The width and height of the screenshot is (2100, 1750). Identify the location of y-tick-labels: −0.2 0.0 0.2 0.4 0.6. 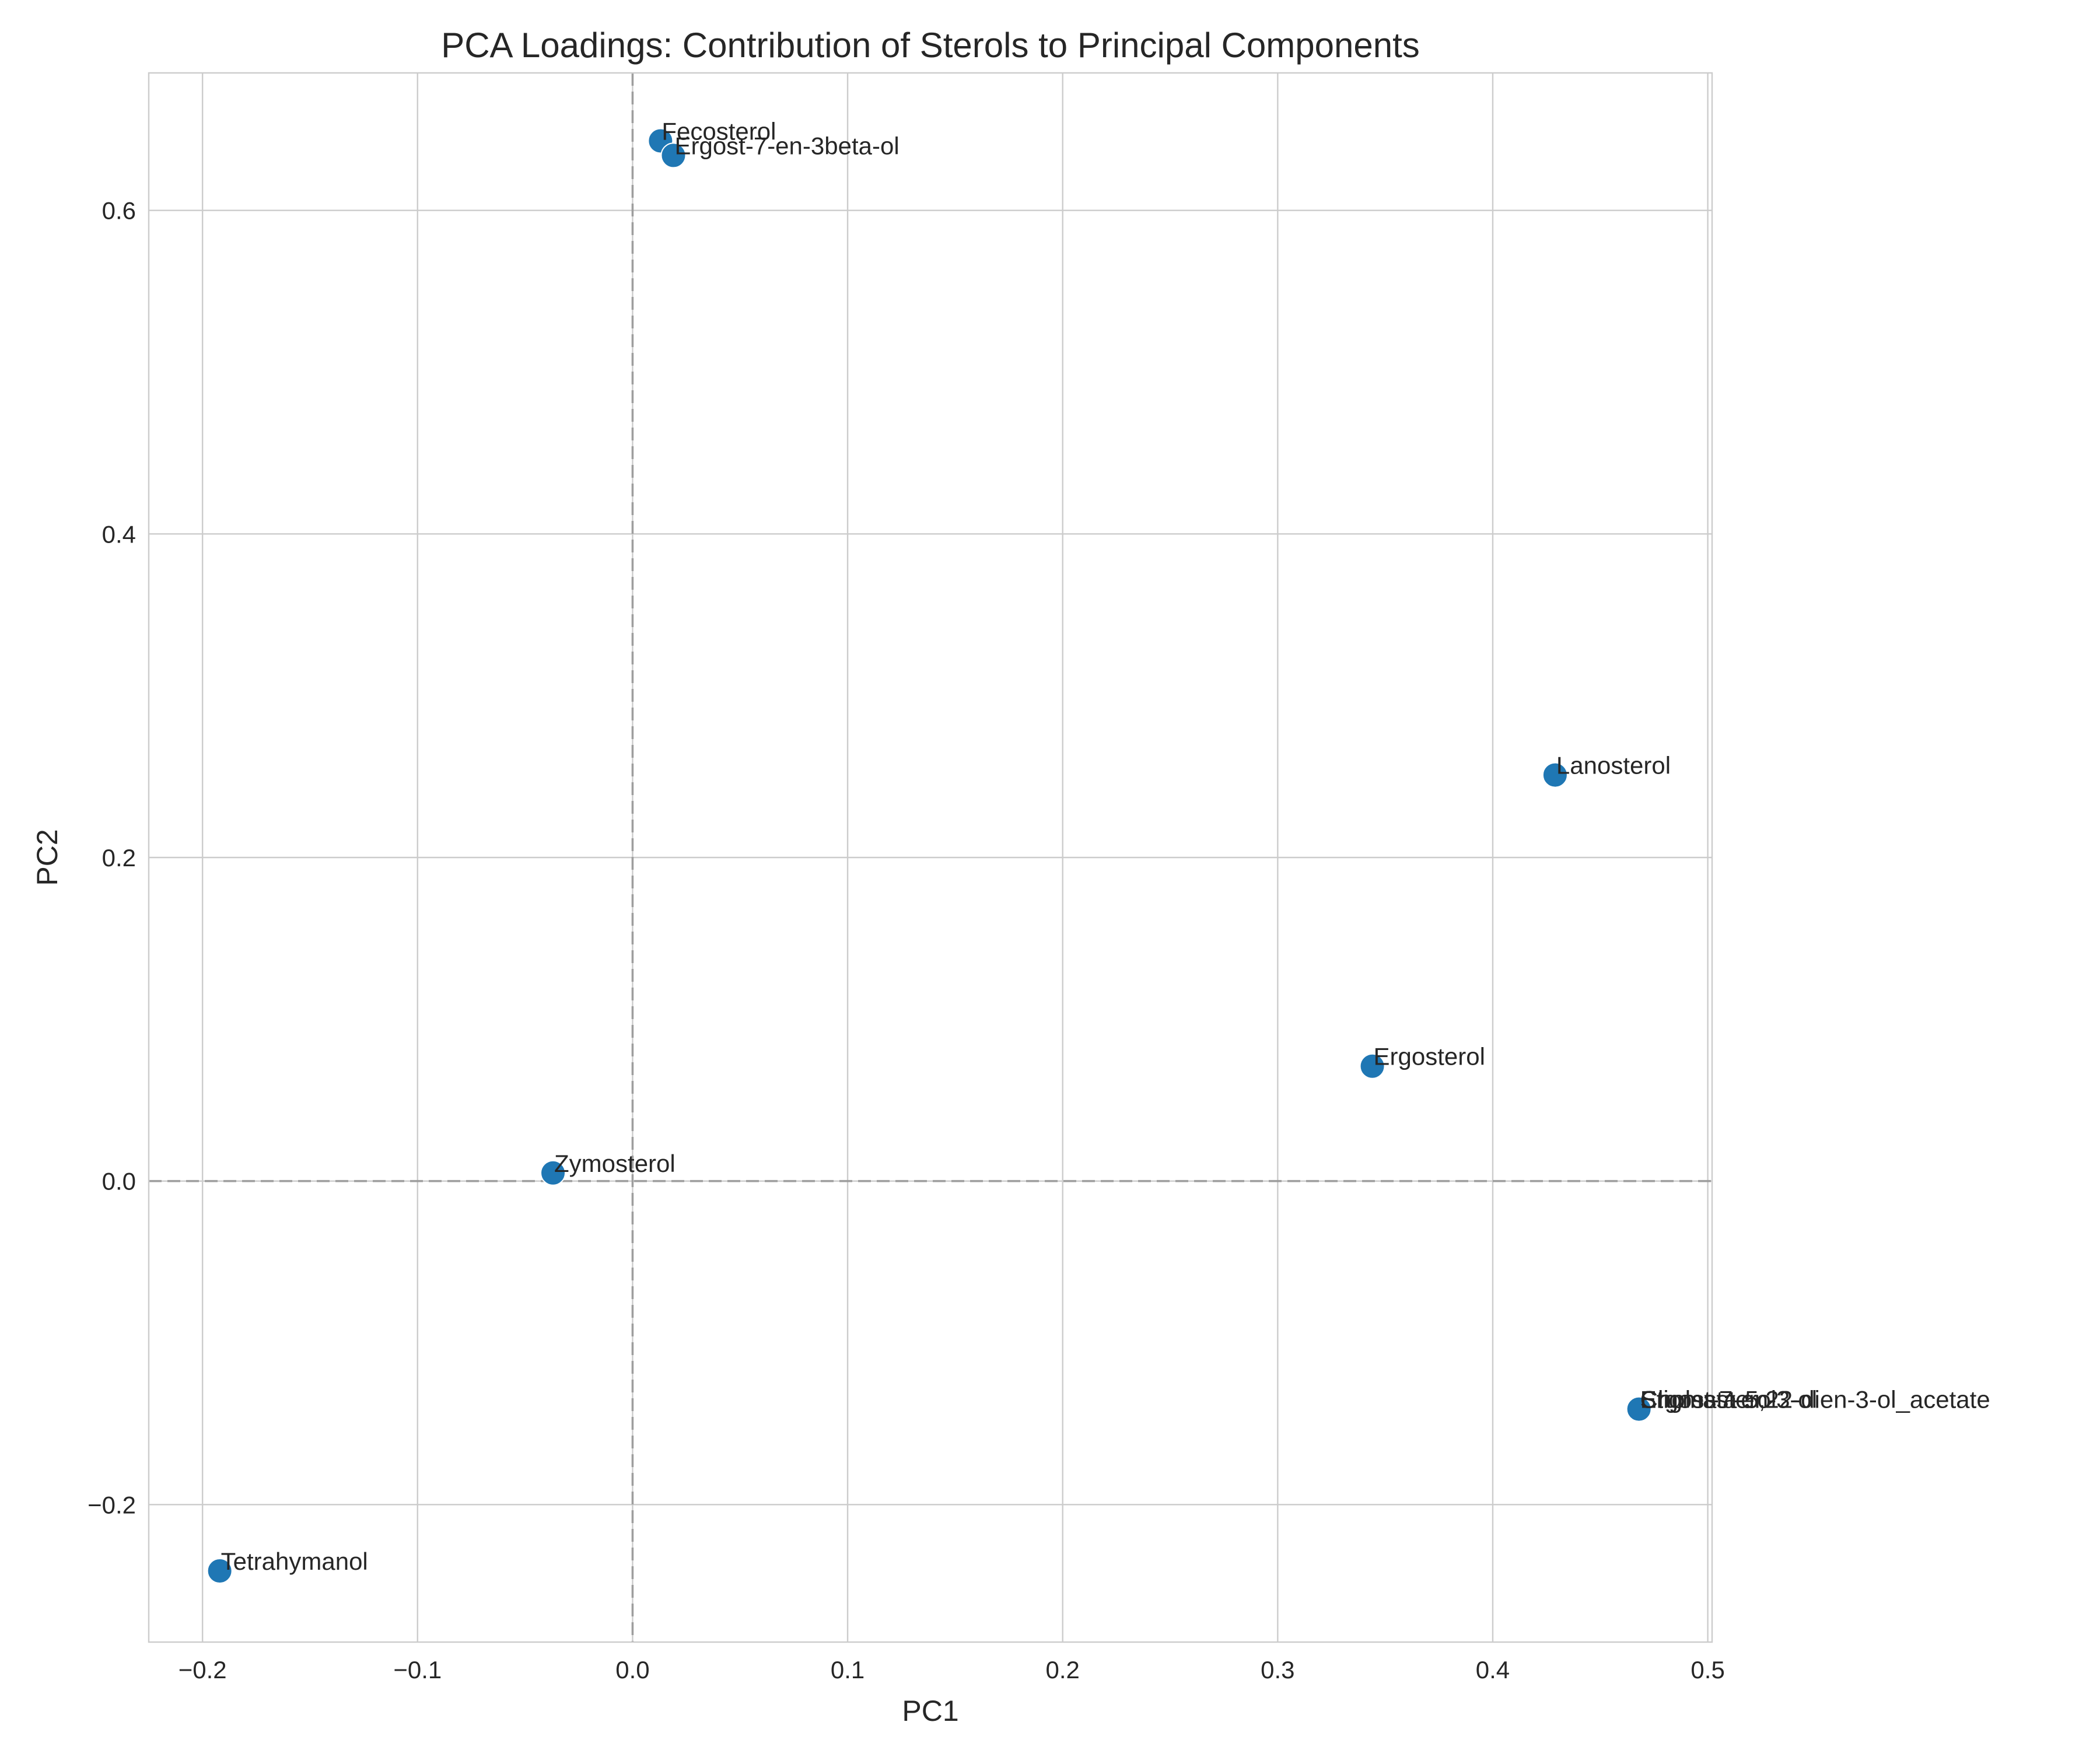
(112, 858).